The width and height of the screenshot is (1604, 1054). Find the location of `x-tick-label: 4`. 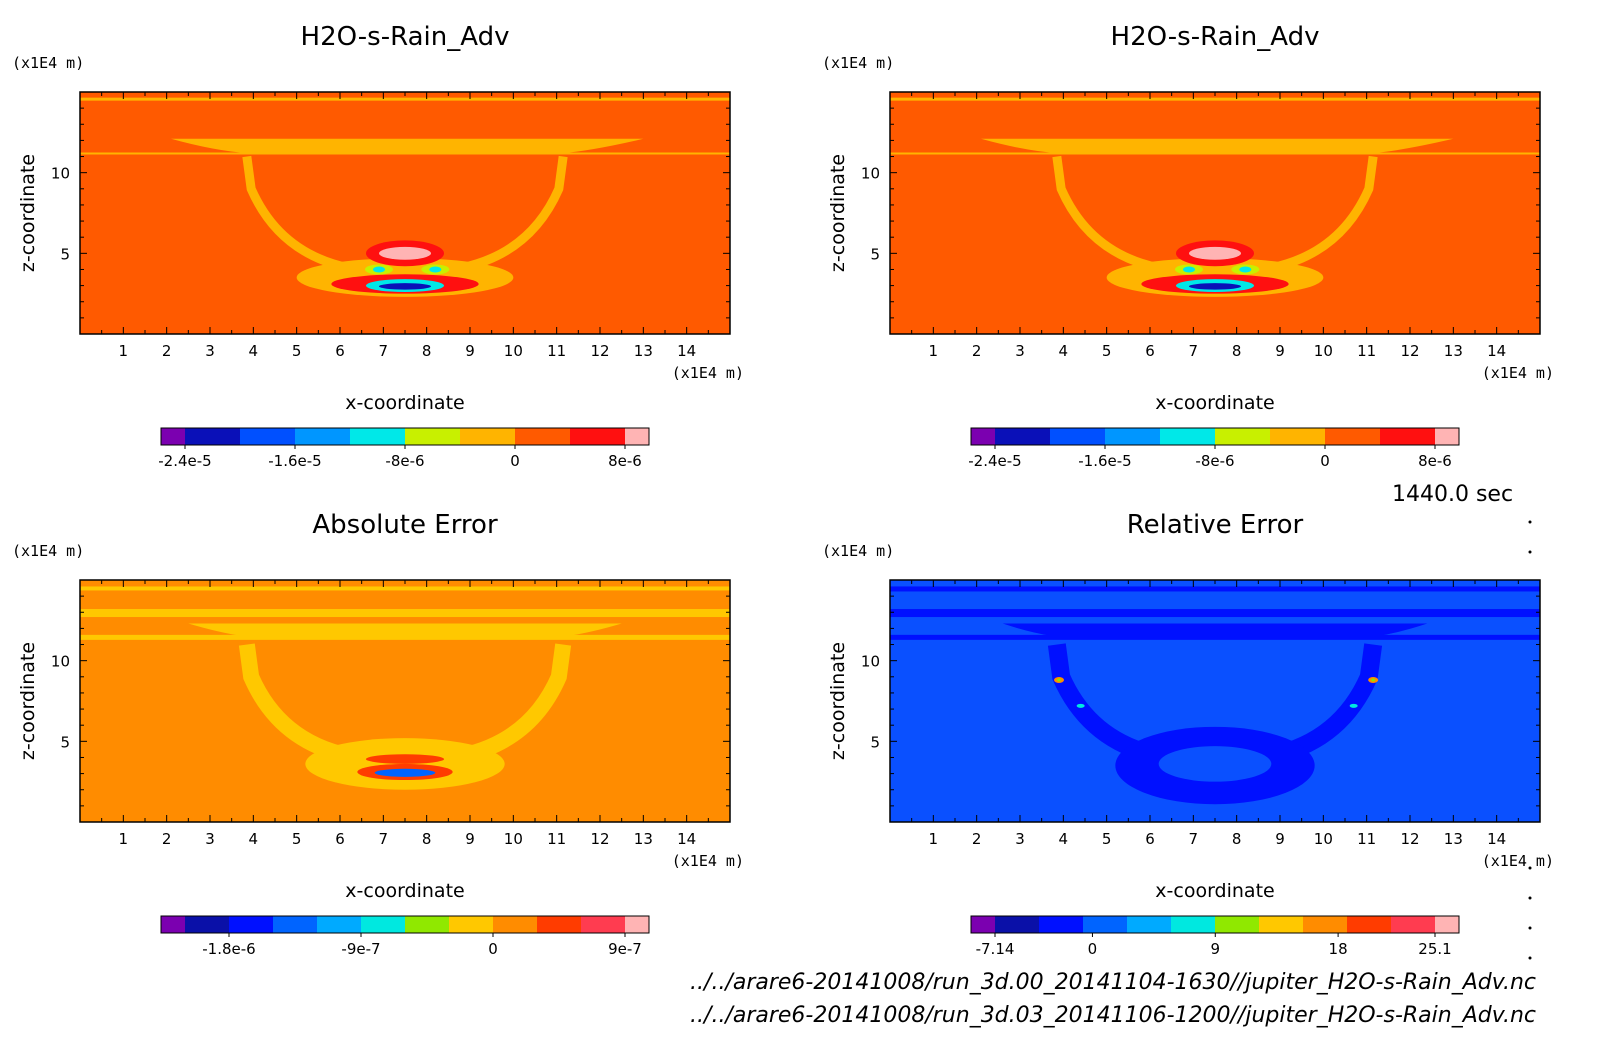

x-tick-label: 4 is located at coordinates (254, 351).